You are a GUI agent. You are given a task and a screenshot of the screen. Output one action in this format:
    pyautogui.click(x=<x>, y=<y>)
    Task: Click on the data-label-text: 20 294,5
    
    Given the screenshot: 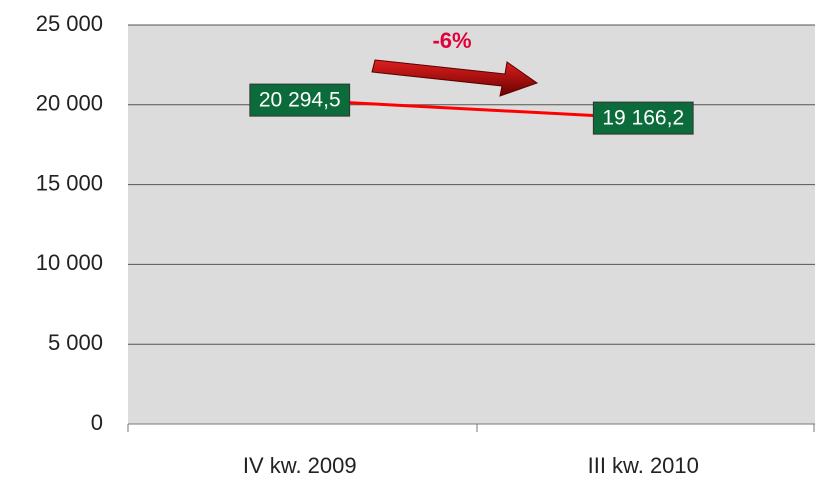 What is the action you would take?
    pyautogui.click(x=300, y=100)
    